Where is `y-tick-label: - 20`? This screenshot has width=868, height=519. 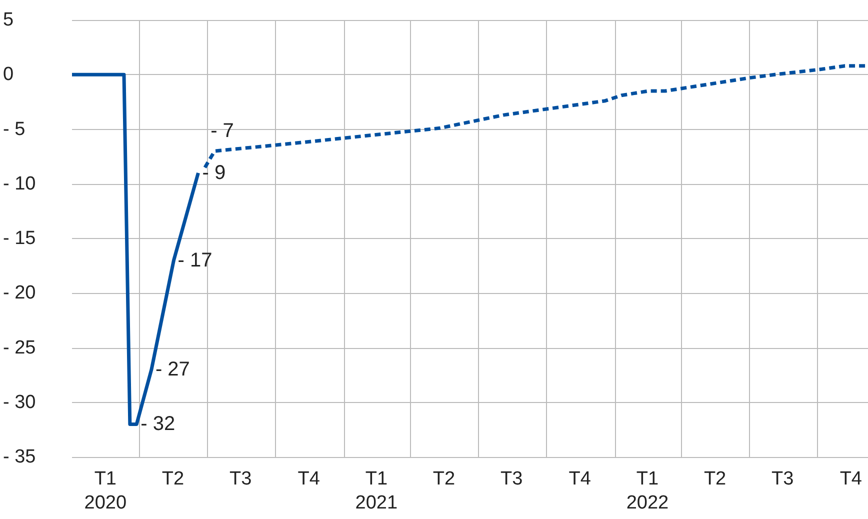 y-tick-label: - 20 is located at coordinates (19, 293).